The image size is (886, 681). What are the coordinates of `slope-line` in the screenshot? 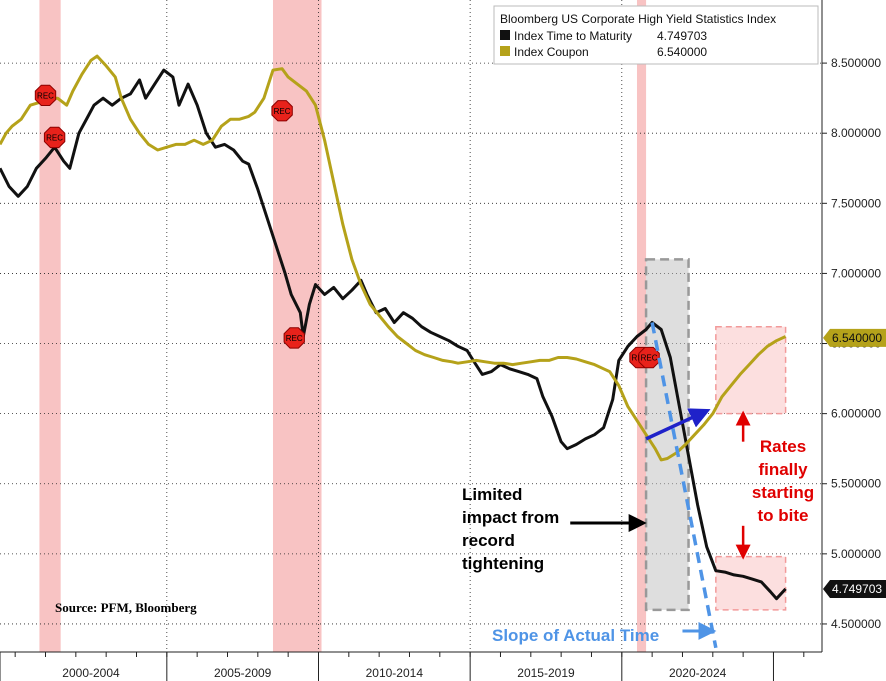 It's located at (684, 485).